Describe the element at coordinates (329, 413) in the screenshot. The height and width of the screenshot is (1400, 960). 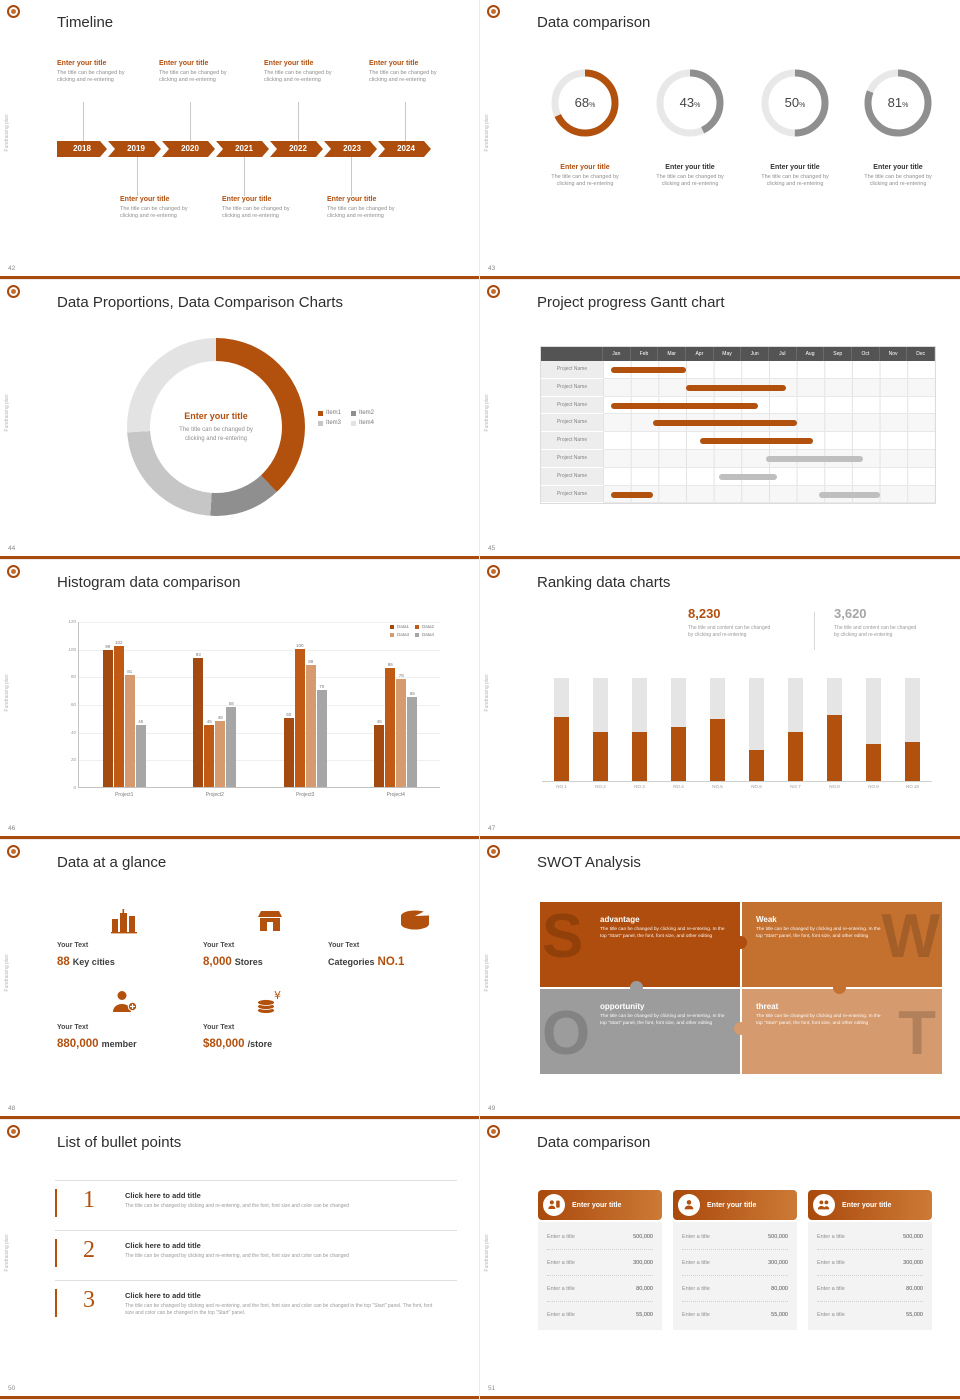
I see `legend-item: Item1` at that location.